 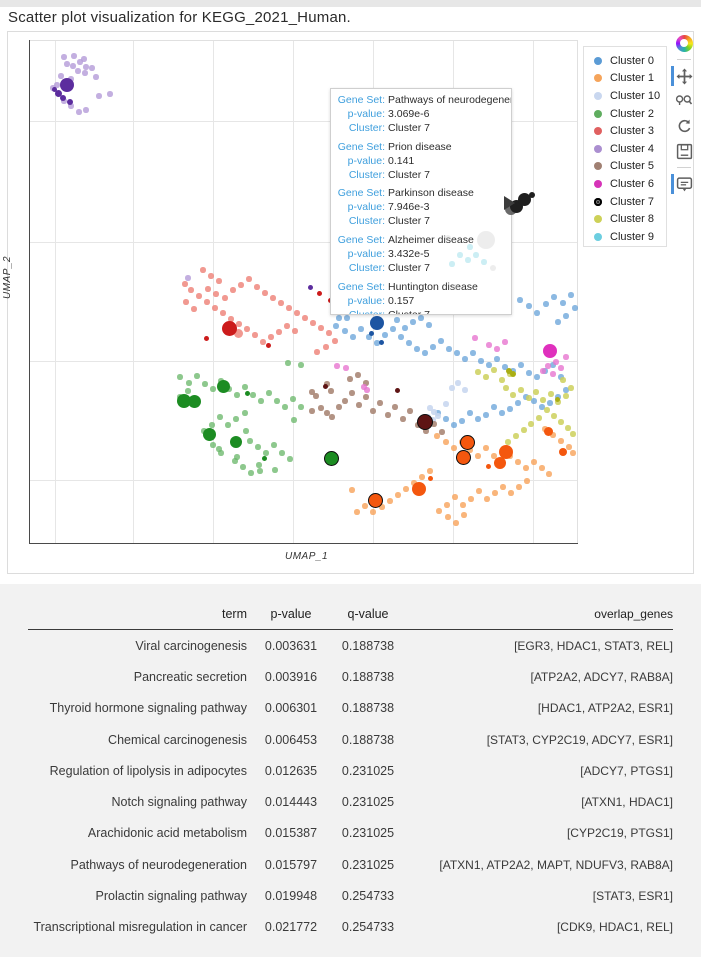 What do you see at coordinates (556, 864) in the screenshot?
I see `table-cell: [ATXN1, ATP2A2, MAPT, NDUFV3, RAB8A]` at bounding box center [556, 864].